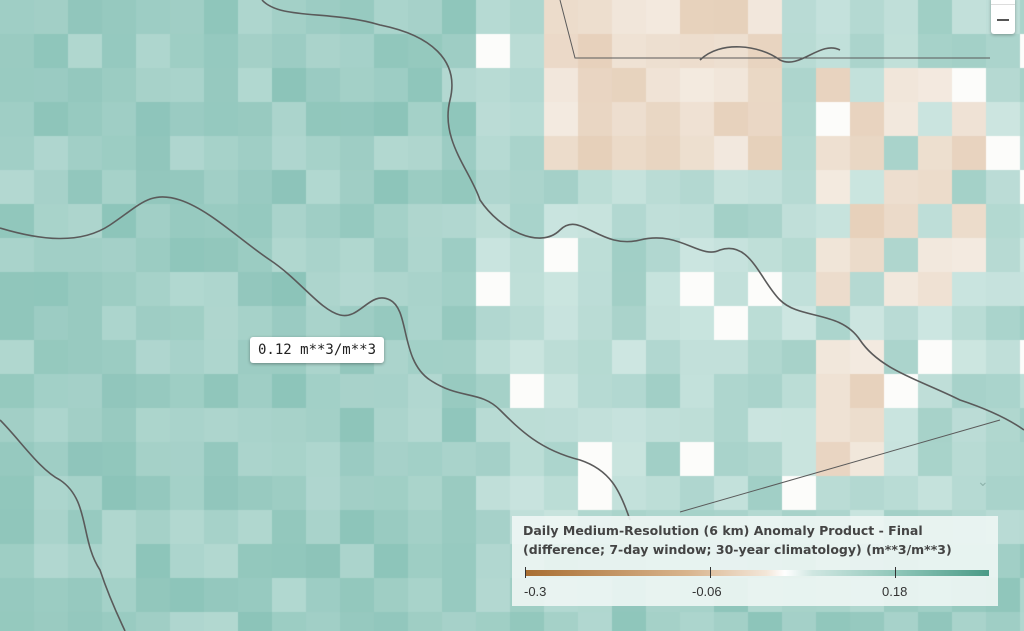  I want to click on divider, so click(1003, 4).